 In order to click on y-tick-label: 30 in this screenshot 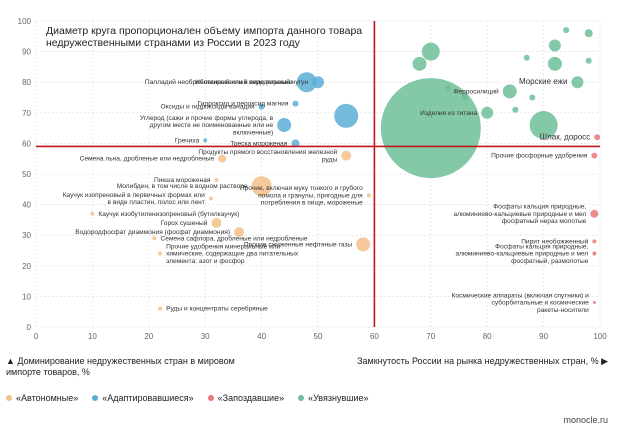, I will do `click(26, 235)`.